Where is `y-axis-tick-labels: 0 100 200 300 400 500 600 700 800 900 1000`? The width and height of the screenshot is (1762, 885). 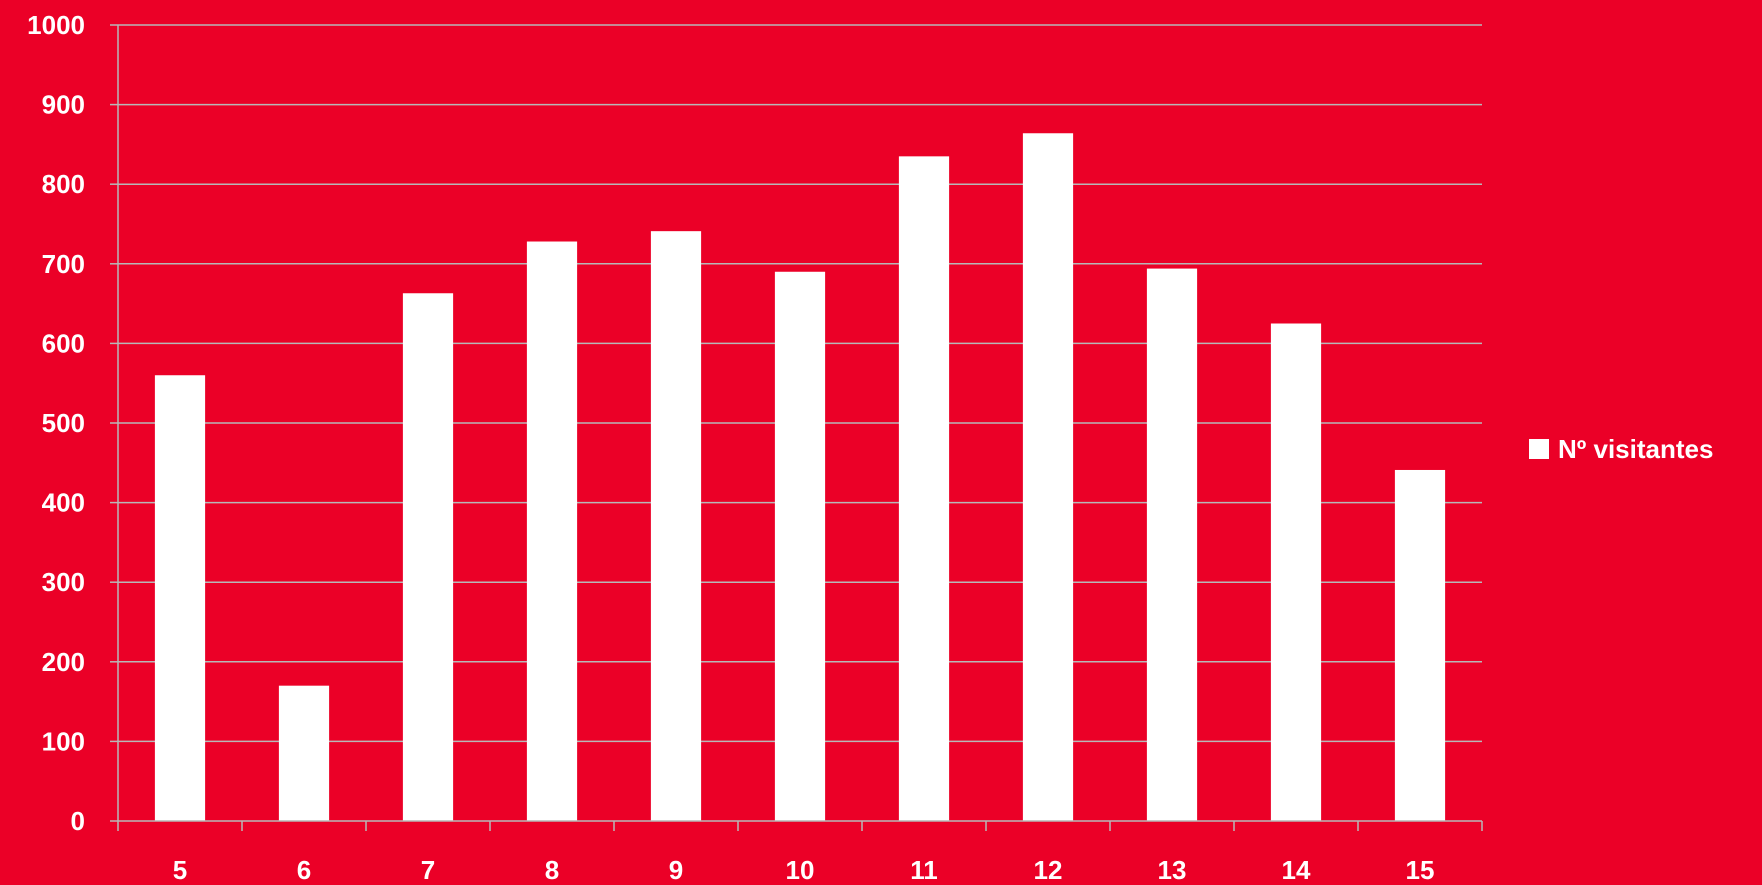 y-axis-tick-labels: 0 100 200 300 400 500 600 700 800 900 1000 is located at coordinates (56, 423).